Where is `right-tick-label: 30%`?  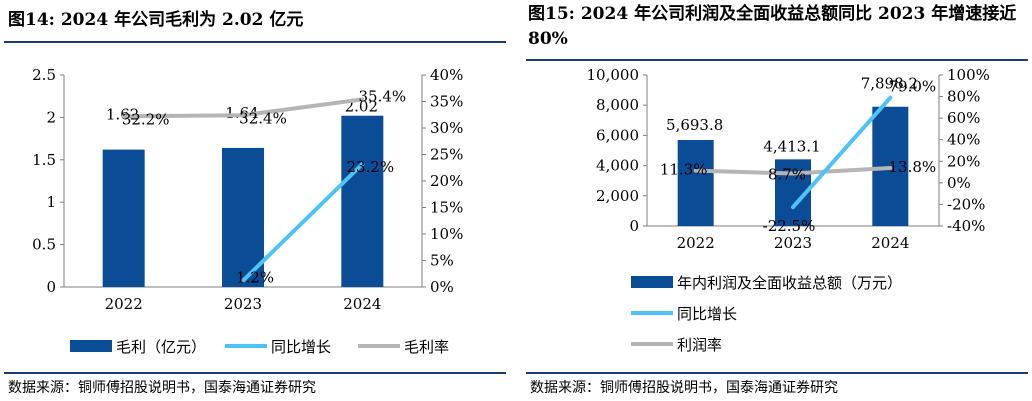
right-tick-label: 30% is located at coordinates (446, 128).